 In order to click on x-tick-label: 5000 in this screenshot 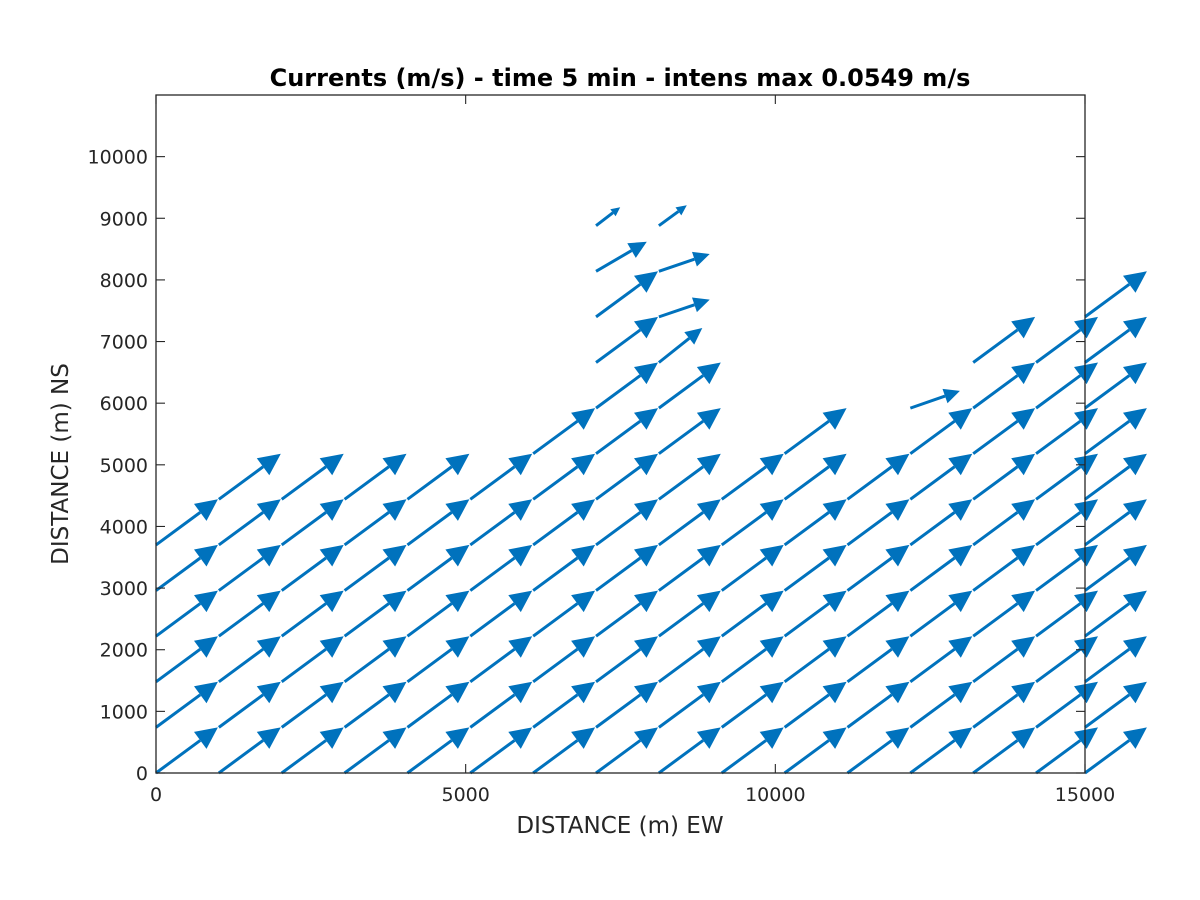, I will do `click(465, 795)`.